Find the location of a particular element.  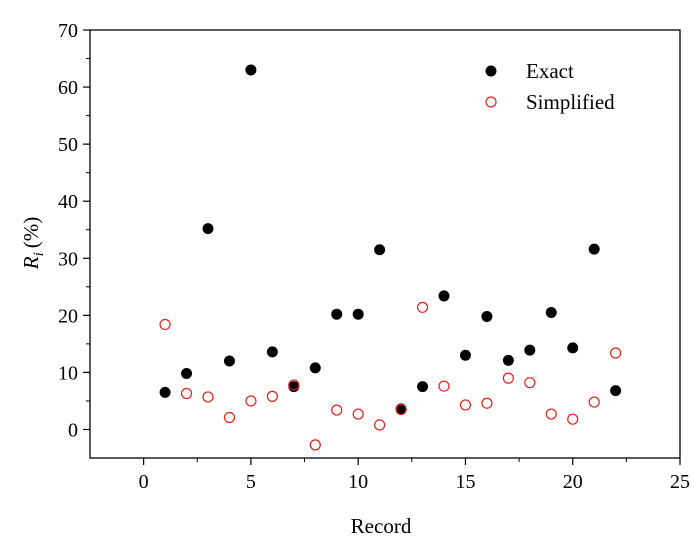

x-tick-label: 5 is located at coordinates (251, 482).